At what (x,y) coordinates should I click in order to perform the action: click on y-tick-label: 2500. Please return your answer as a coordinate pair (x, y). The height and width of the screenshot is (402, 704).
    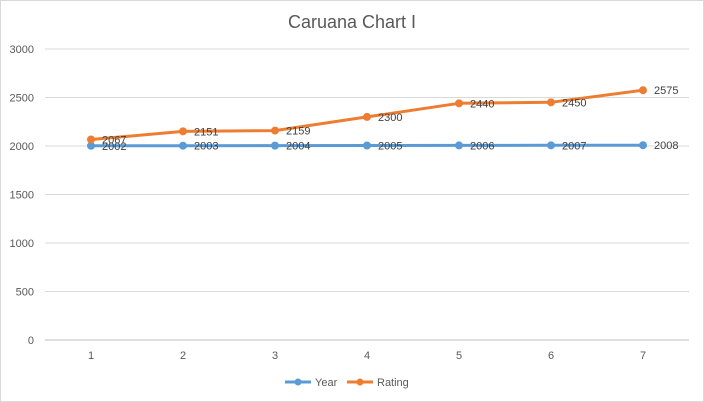
    Looking at the image, I should click on (22, 99).